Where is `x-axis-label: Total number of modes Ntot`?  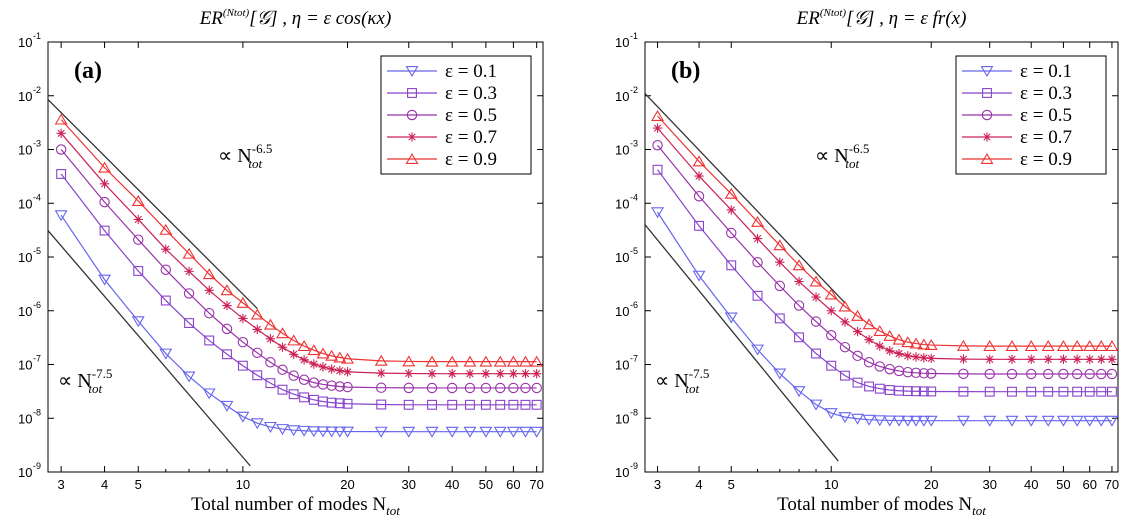
x-axis-label: Total number of modes Ntot is located at coordinates (881, 506).